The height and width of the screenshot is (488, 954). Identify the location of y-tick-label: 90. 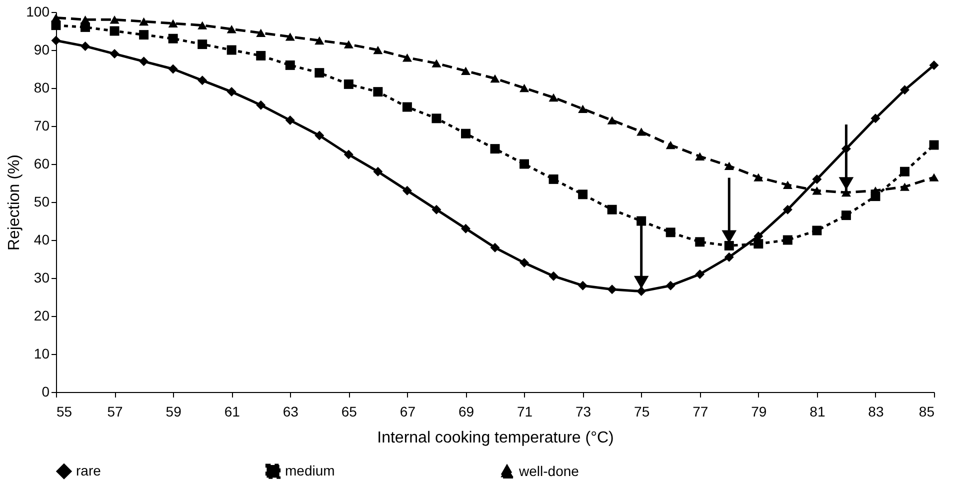
(42, 50).